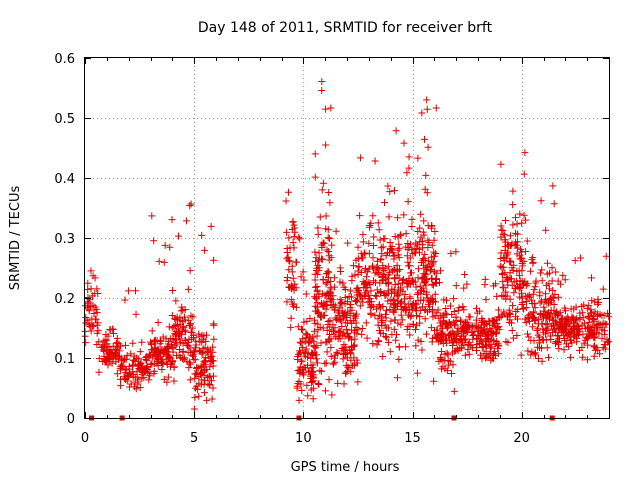 The height and width of the screenshot is (480, 640). What do you see at coordinates (64, 59) in the screenshot?
I see `y-tick-label: 0.6` at bounding box center [64, 59].